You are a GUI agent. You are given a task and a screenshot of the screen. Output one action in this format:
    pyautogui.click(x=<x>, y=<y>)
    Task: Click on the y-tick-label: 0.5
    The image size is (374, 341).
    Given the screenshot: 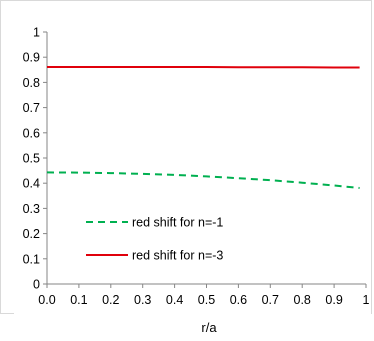 What is the action you would take?
    pyautogui.click(x=31, y=159)
    